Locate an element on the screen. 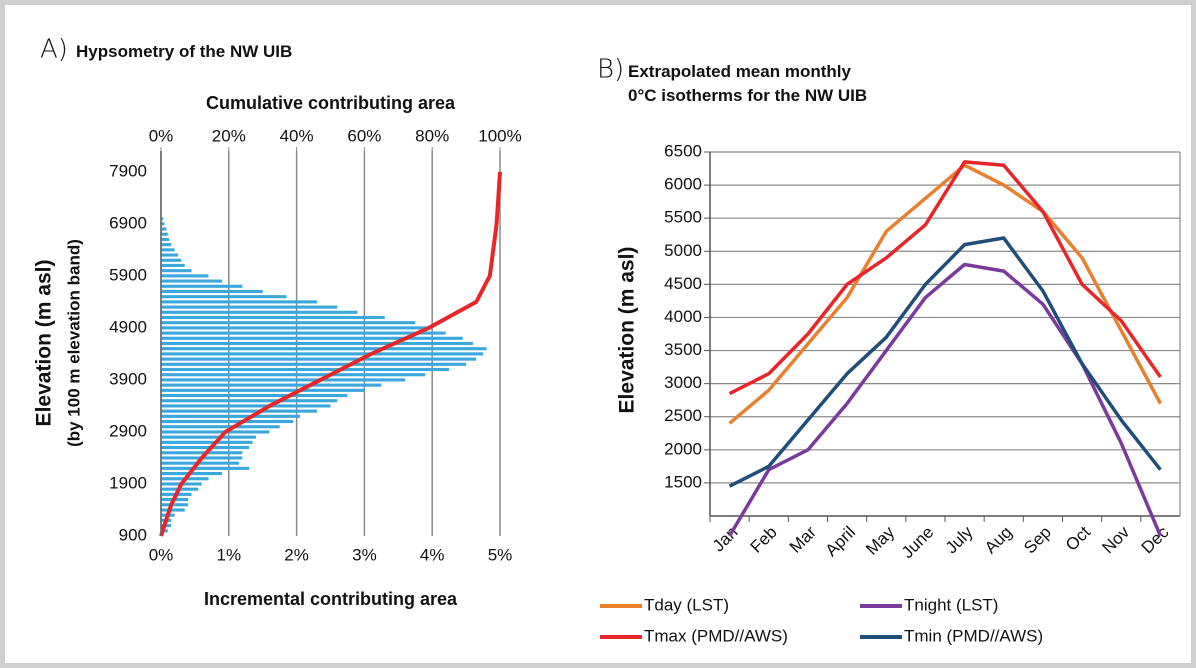 Image resolution: width=1196 pixels, height=668 pixels. x2-tick-label: 80% is located at coordinates (432, 135).